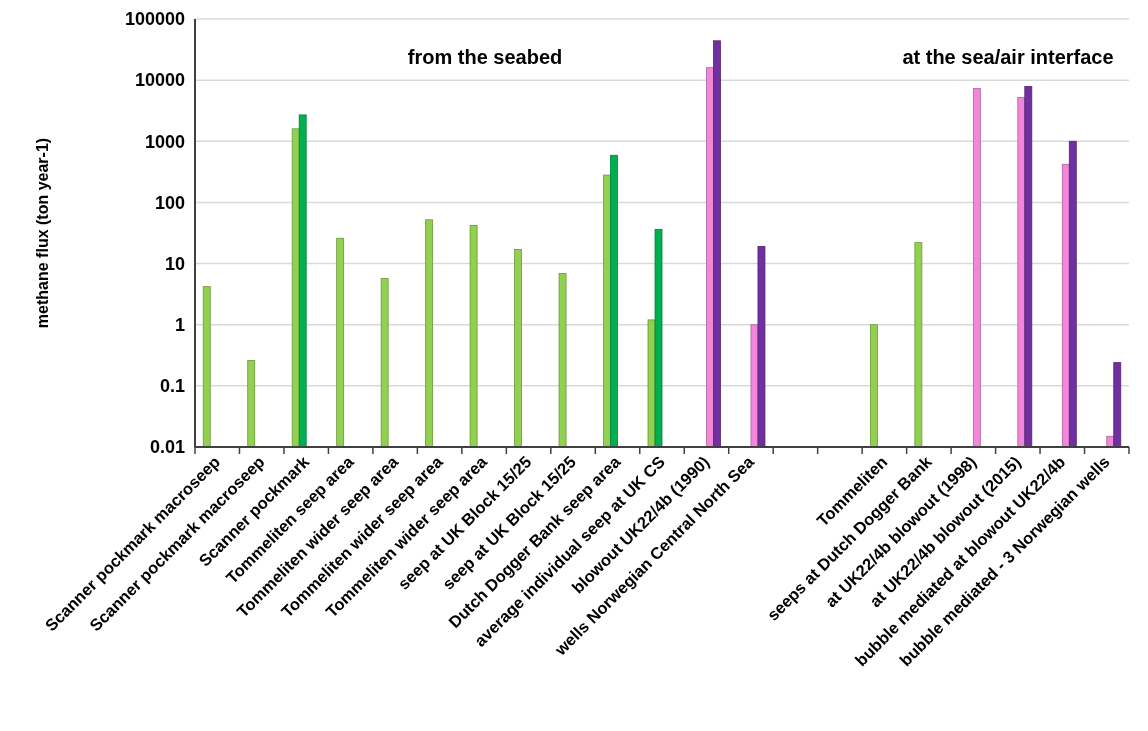  What do you see at coordinates (172, 386) in the screenshot?
I see `y-tick-label: 0.1` at bounding box center [172, 386].